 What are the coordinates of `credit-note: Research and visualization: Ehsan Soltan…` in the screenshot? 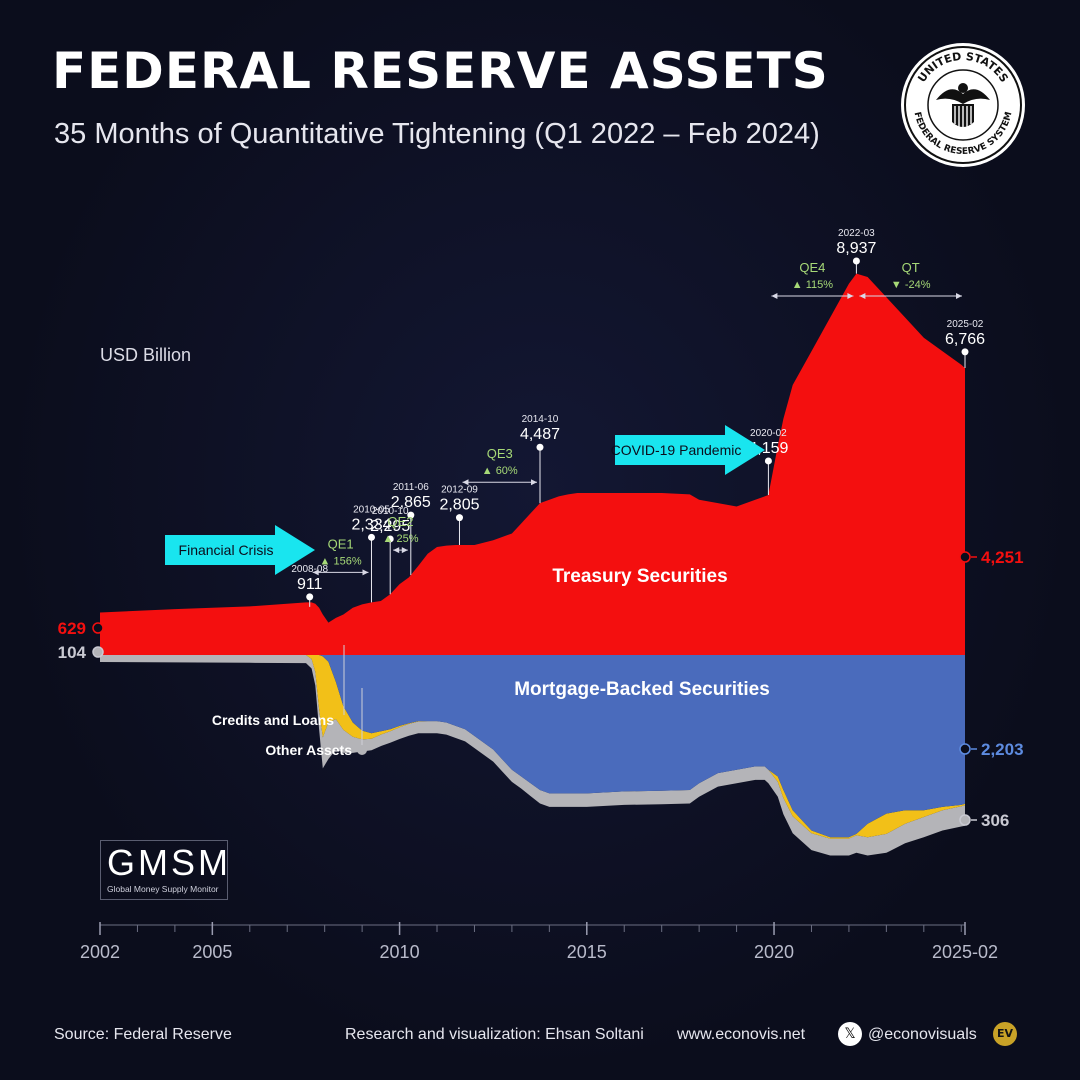 It's located at (494, 1034).